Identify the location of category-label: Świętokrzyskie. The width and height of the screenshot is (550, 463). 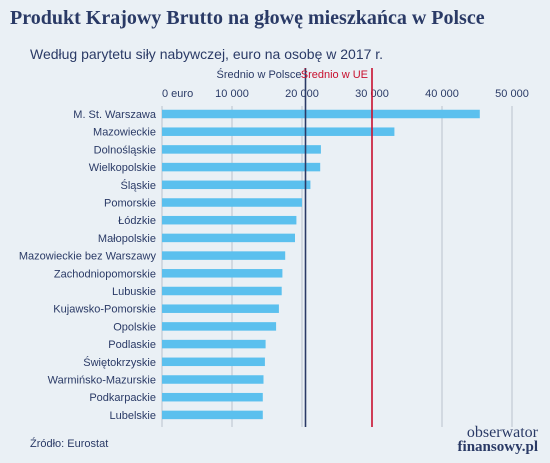
(119, 362).